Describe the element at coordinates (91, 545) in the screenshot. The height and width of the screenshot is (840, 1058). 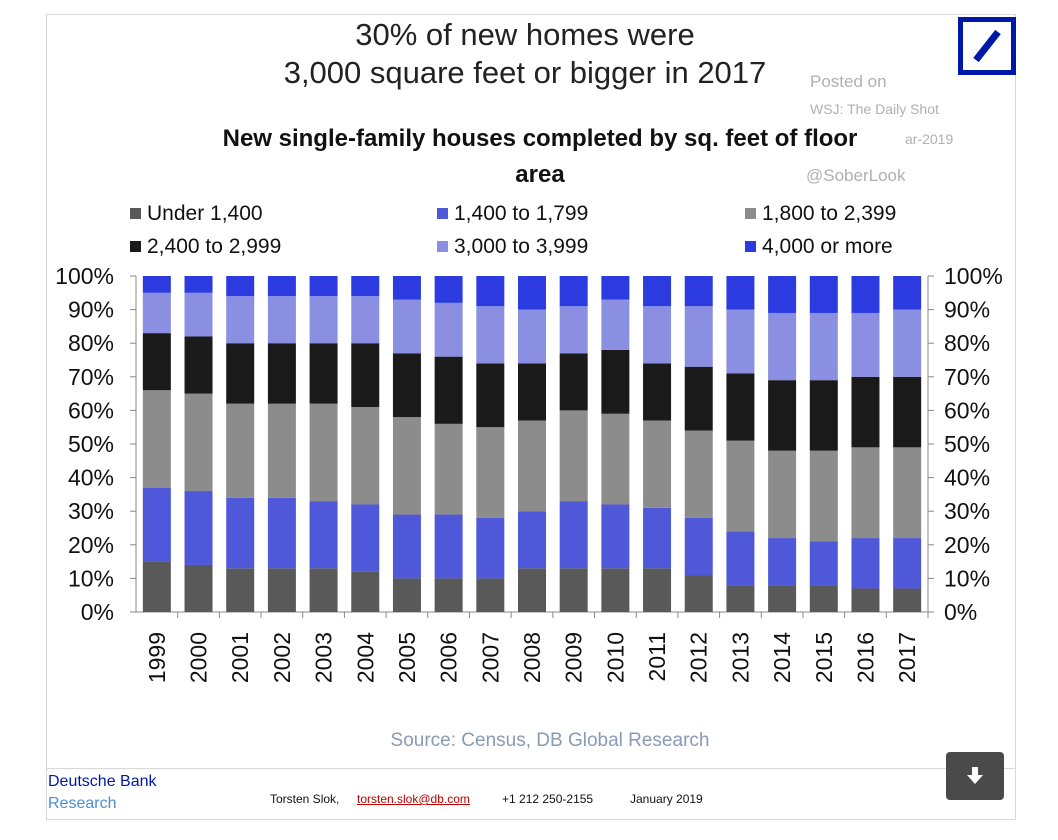
I see `y-tick-label-left: 20%` at that location.